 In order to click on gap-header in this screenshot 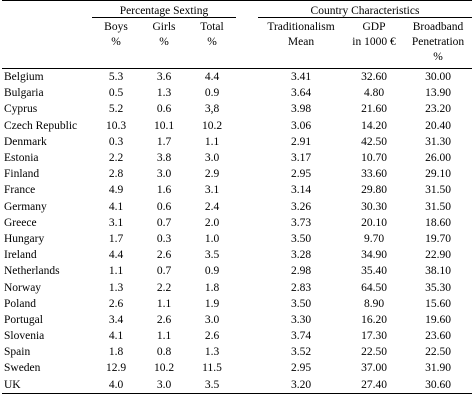, I will do `click(247, 43)`.